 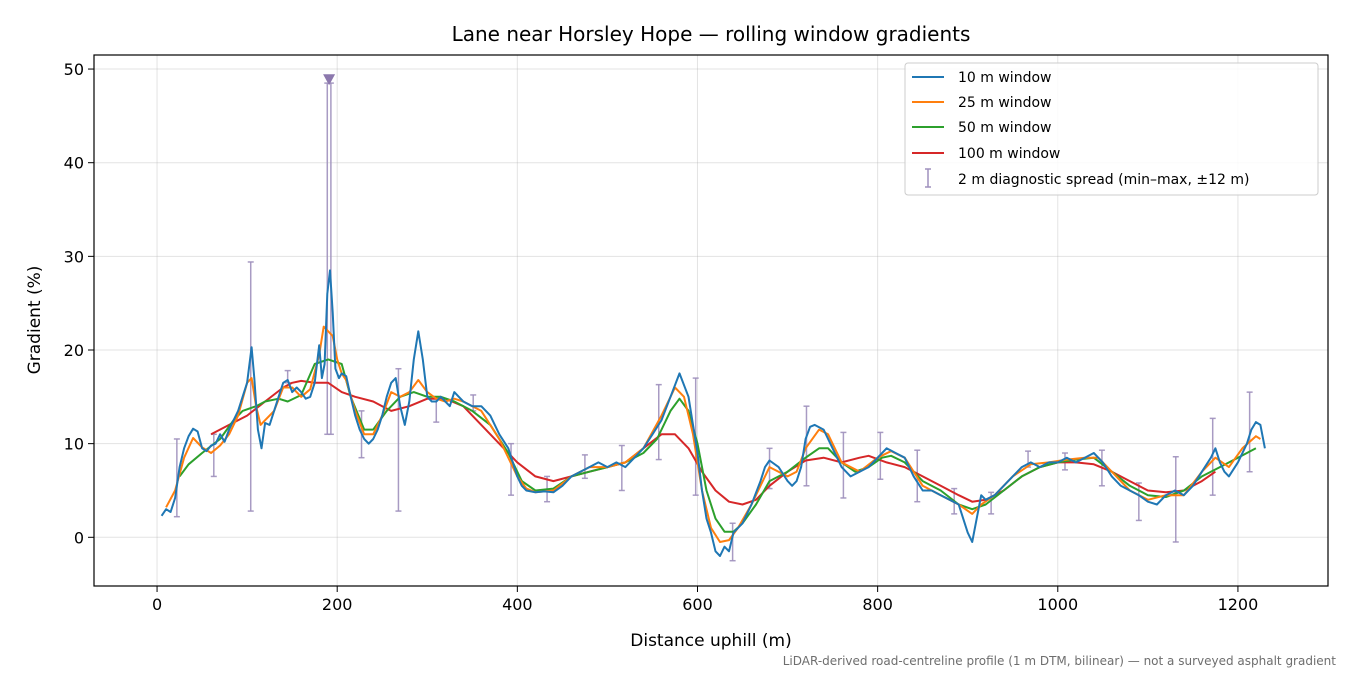 What do you see at coordinates (517, 604) in the screenshot?
I see `x-tick-label: 400` at bounding box center [517, 604].